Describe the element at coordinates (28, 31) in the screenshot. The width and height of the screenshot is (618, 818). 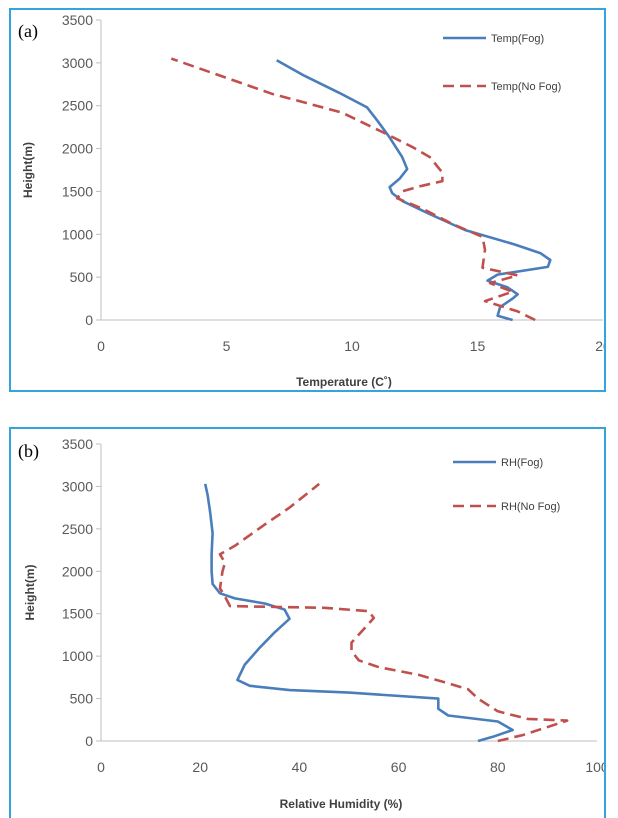
I see `panel-label: (a)` at that location.